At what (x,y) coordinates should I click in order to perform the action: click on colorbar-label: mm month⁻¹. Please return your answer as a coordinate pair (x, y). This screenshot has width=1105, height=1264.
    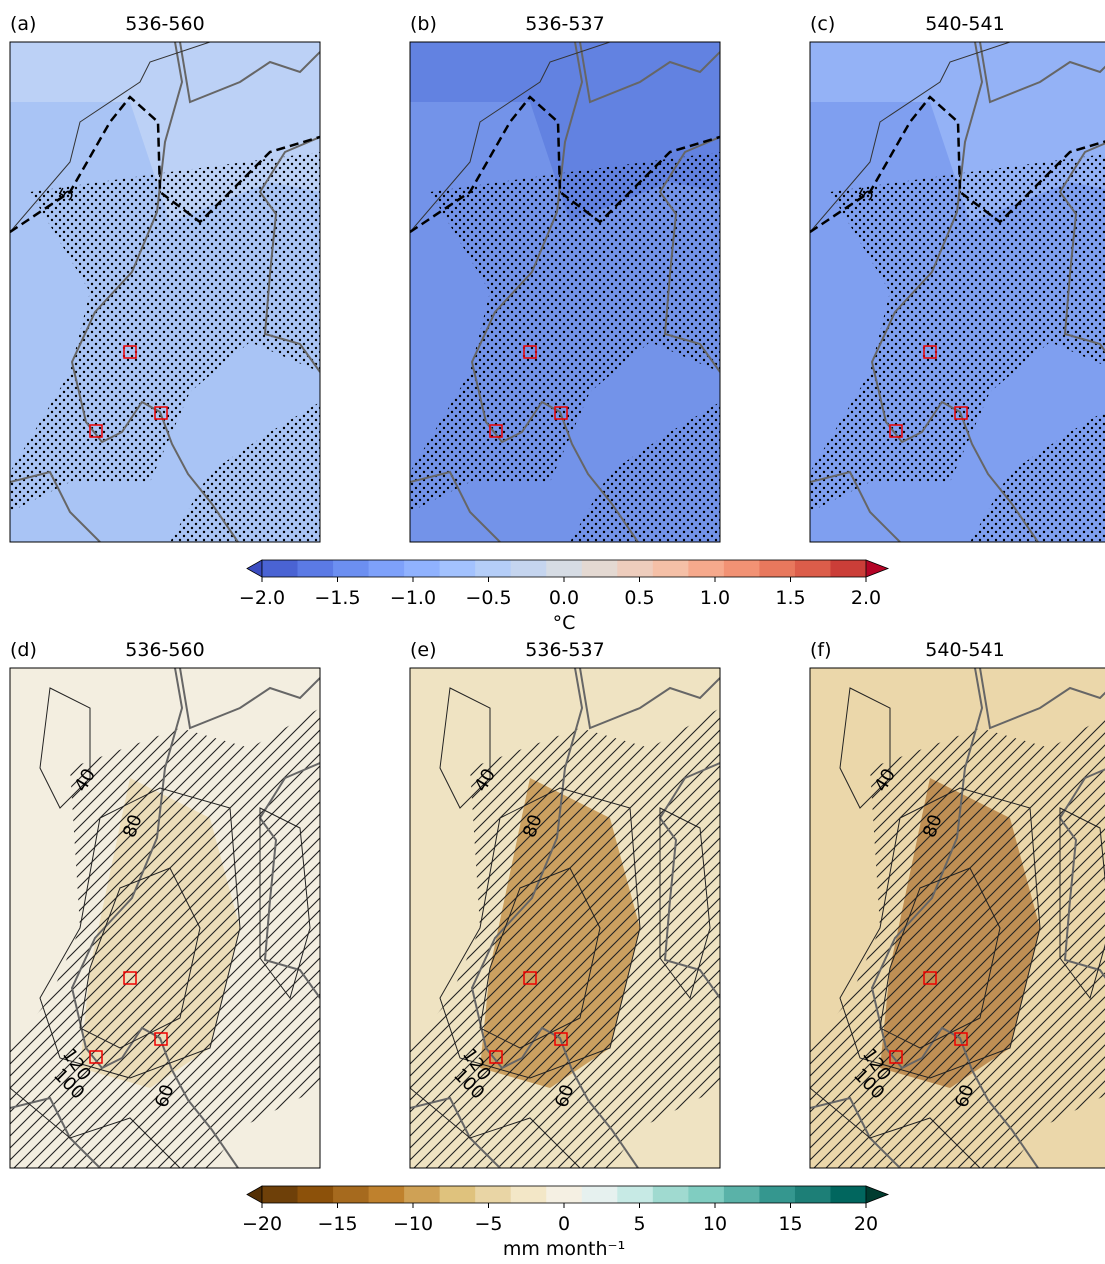
    Looking at the image, I should click on (564, 1249).